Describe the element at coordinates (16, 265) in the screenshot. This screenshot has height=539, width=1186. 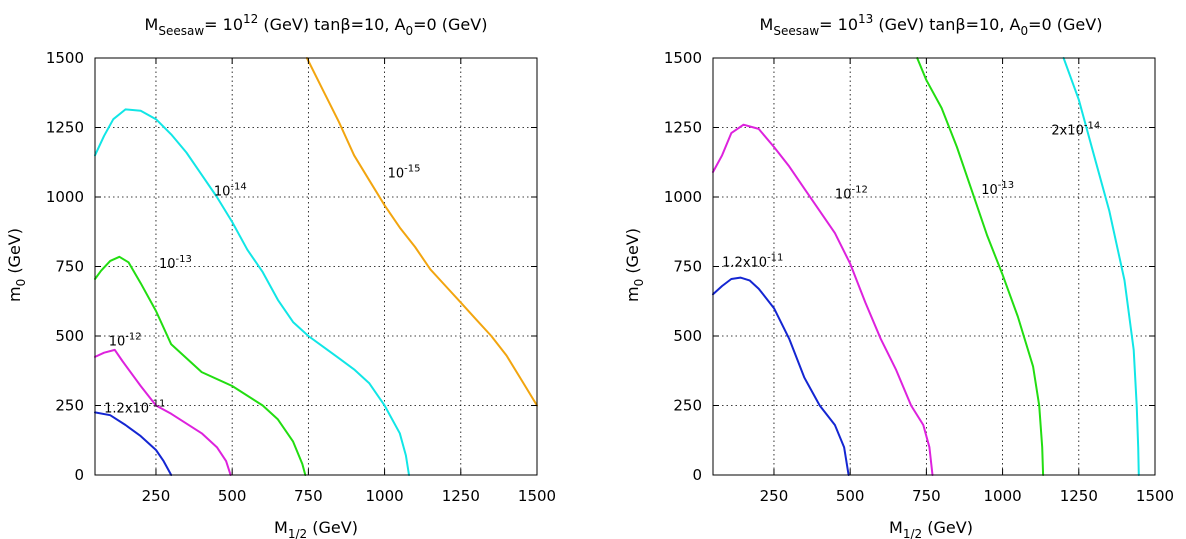
I see `chart-left-ylabel: m0 (GeV)` at that location.